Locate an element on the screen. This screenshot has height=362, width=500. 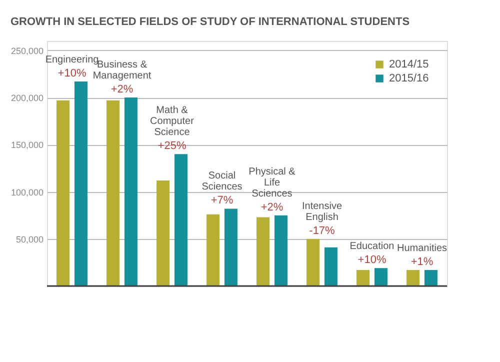
x-tick-label: Engineering is located at coordinates (72, 60).